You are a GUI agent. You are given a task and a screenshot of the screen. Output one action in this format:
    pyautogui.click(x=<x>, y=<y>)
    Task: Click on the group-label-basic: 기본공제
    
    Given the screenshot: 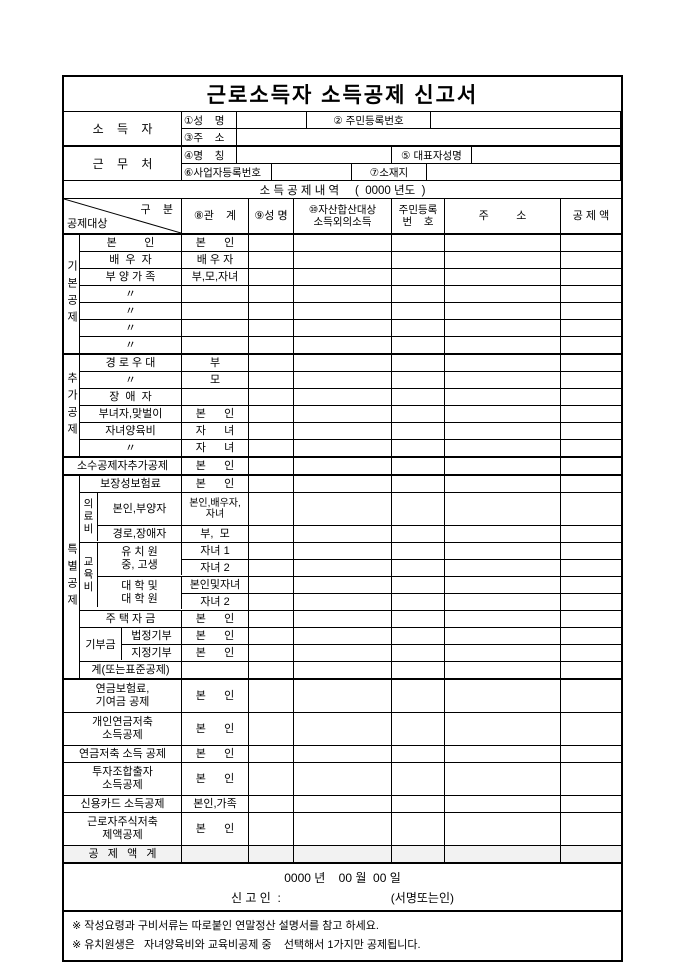 What is the action you would take?
    pyautogui.click(x=72, y=294)
    